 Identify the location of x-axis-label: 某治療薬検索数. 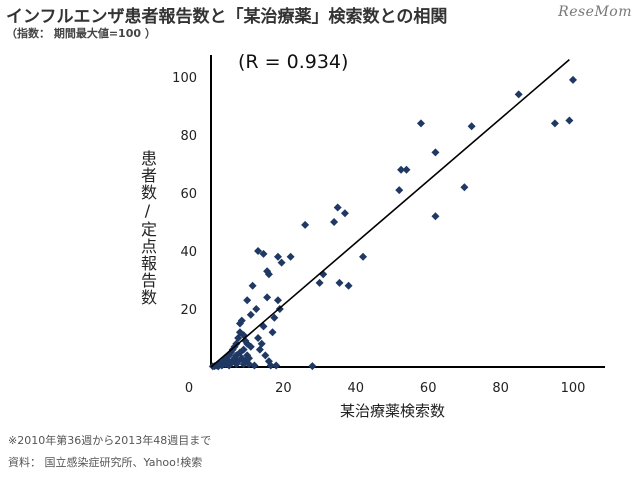
(393, 411).